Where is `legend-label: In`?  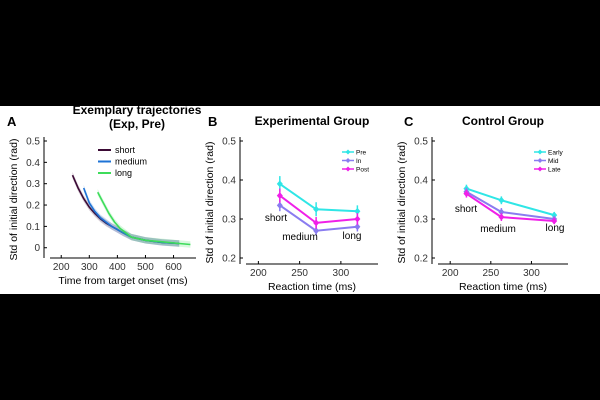 legend-label: In is located at coordinates (359, 161).